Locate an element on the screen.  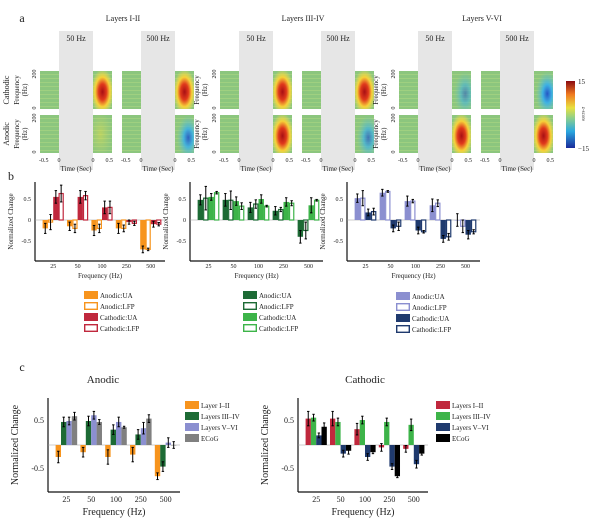
legend-label: Layer I–II is located at coordinates (215, 406).